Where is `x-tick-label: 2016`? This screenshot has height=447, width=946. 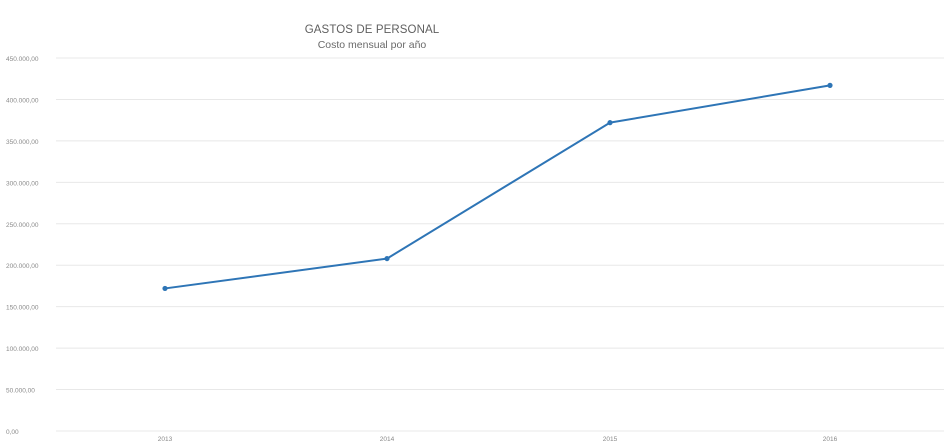
x-tick-label: 2016 is located at coordinates (830, 439).